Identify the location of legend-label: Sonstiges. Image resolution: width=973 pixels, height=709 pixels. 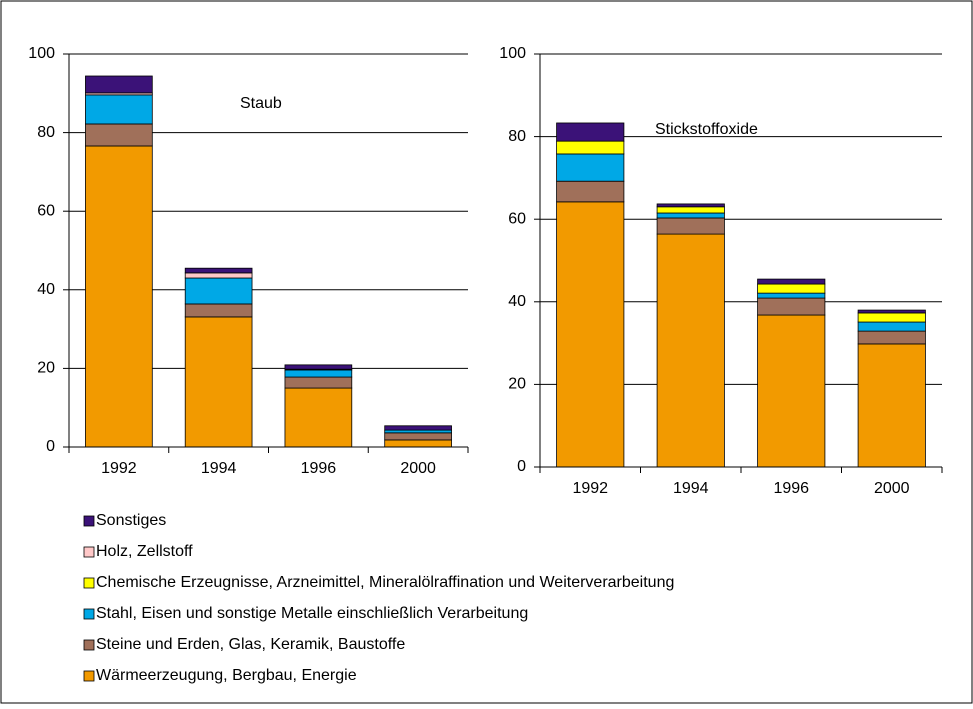
(131, 520).